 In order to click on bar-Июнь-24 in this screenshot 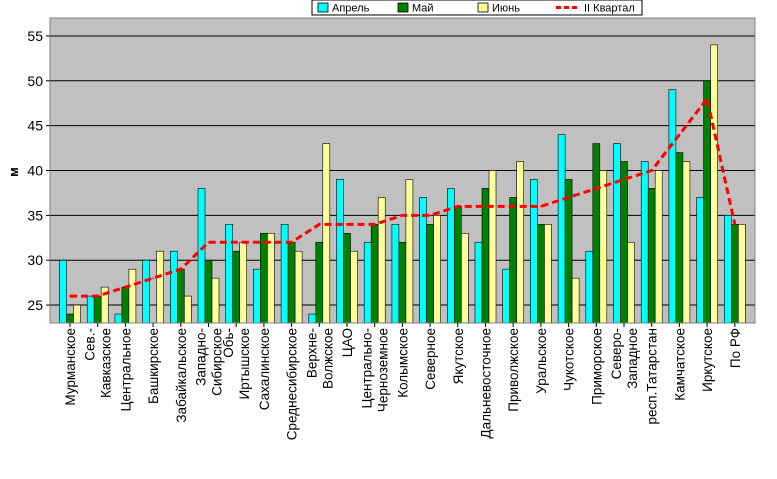, I will do `click(741, 274)`.